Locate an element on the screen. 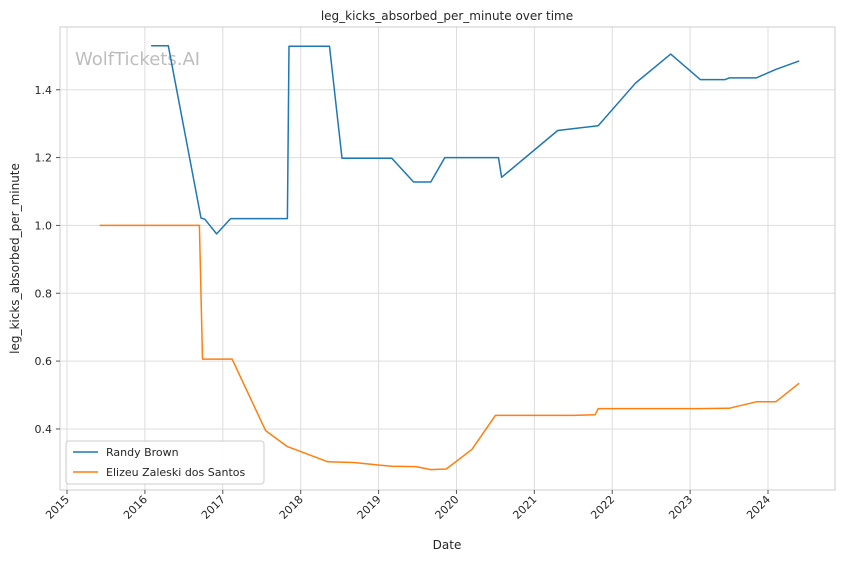 The width and height of the screenshot is (844, 561). x-tick-label: 2017 is located at coordinates (213, 507).